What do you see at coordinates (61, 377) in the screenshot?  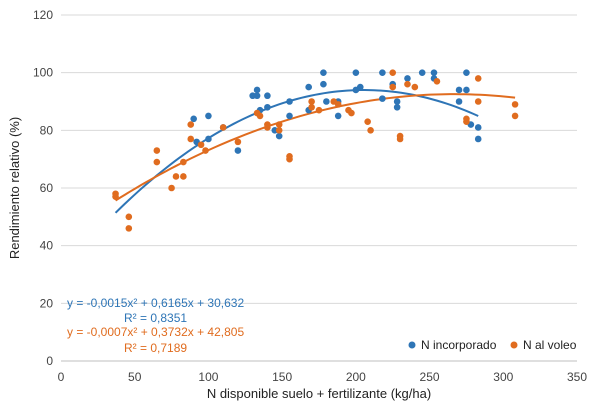 I see `x-tick-label: 0` at bounding box center [61, 377].